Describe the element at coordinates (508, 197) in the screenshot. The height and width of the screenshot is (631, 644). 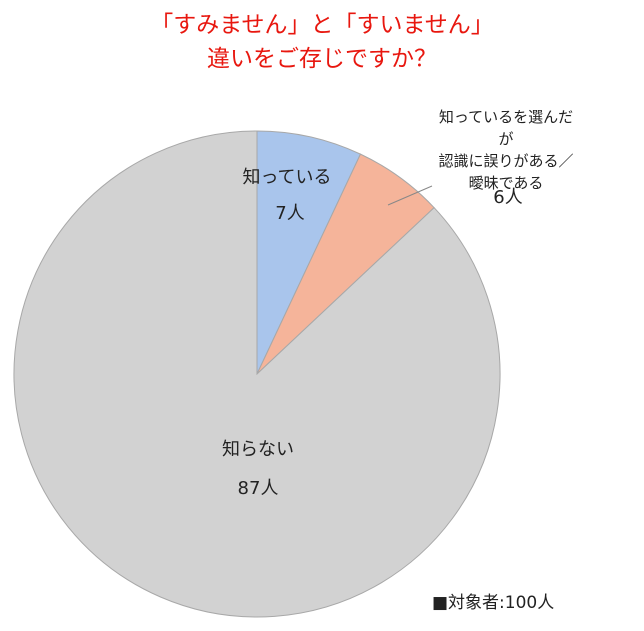
I see `value-label: 6人` at that location.